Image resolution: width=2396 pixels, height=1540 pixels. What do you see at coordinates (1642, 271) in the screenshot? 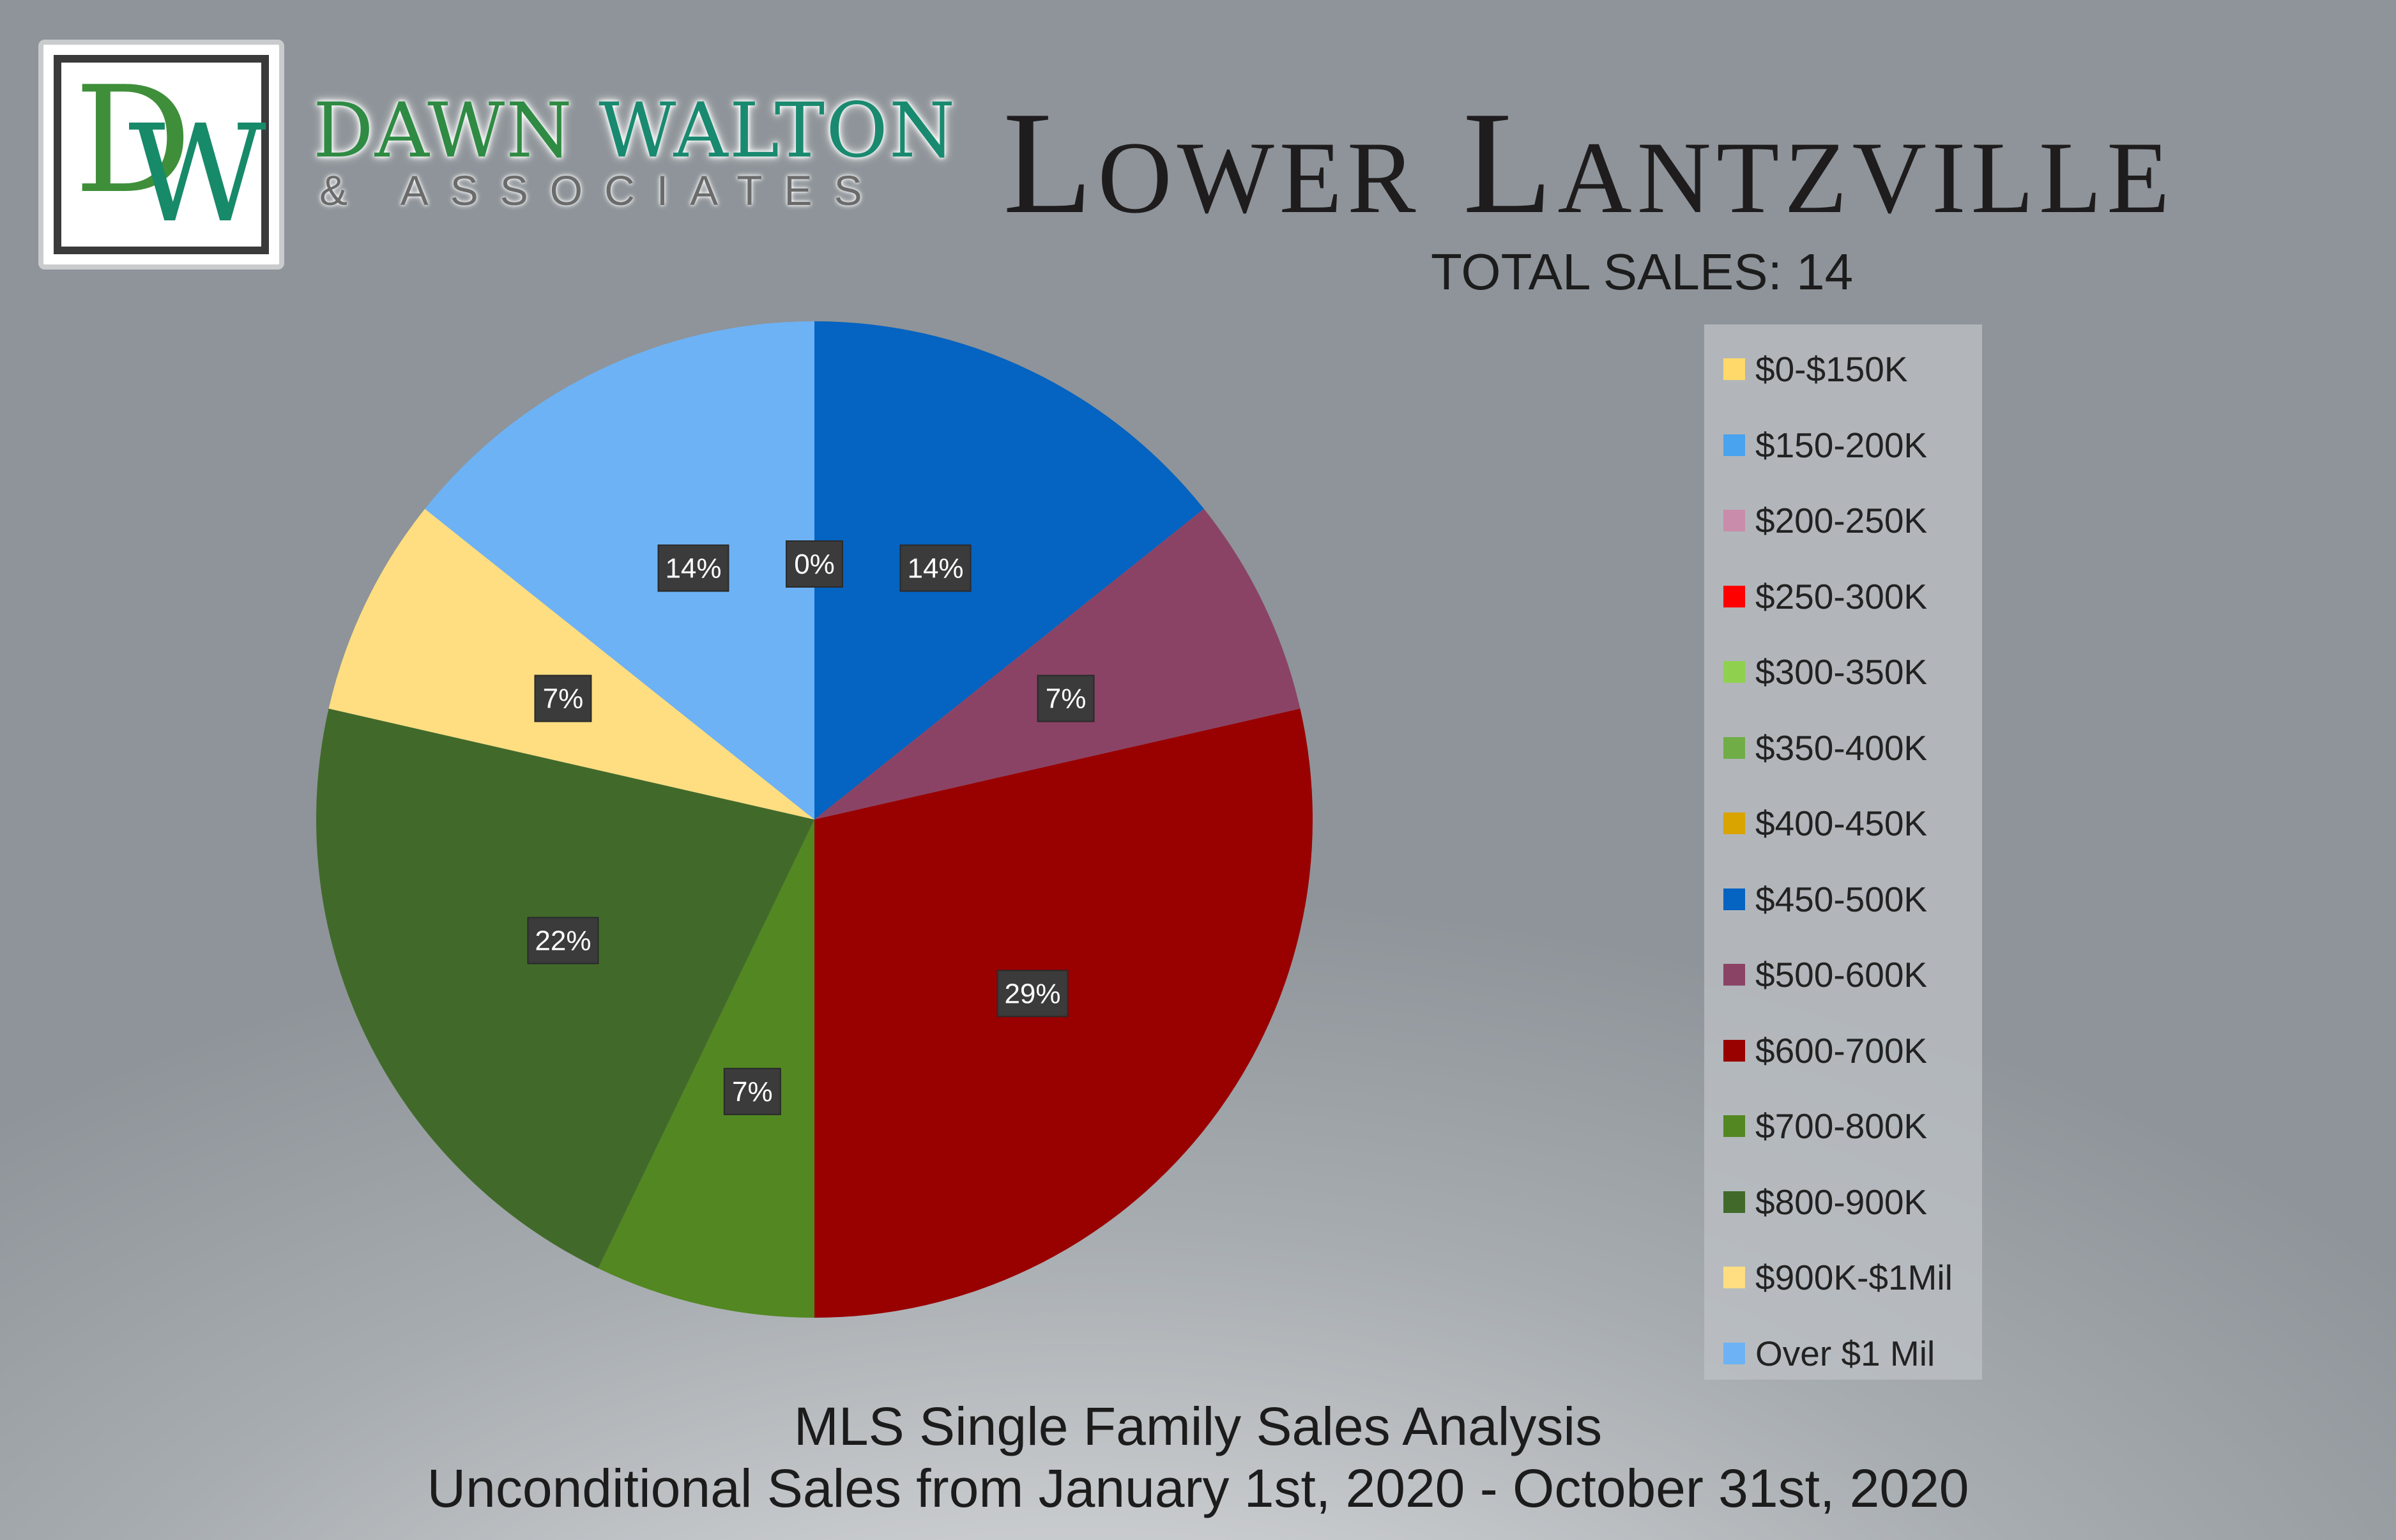
I see `total-sales: TOTAL SALES: 14` at bounding box center [1642, 271].